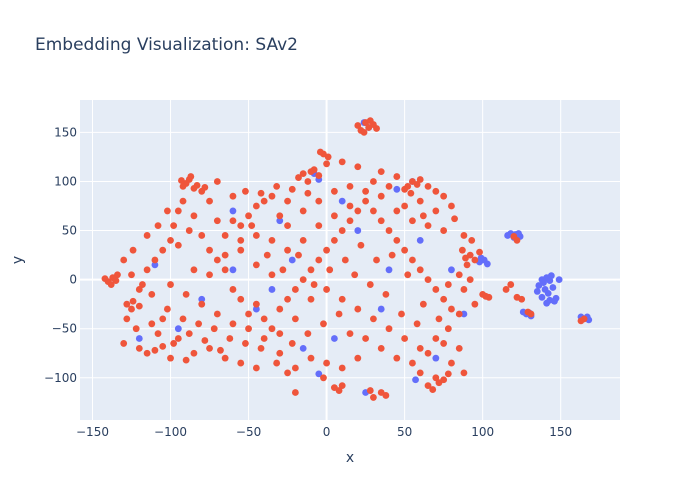  Describe the element at coordinates (404, 432) in the screenshot. I see `x-tick-label: 50` at that location.